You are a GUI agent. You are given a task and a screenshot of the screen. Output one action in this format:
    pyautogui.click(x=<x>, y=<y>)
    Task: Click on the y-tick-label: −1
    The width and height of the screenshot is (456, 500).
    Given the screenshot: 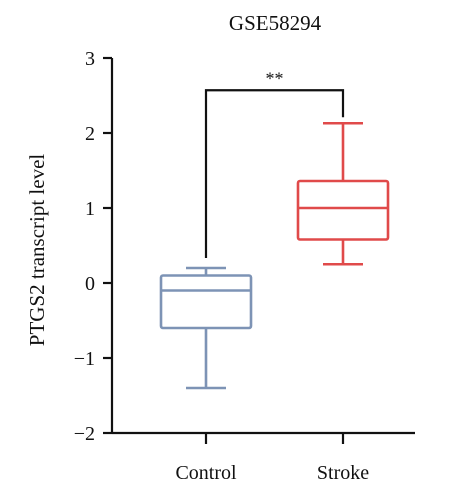 What is the action you would take?
    pyautogui.click(x=84, y=359)
    